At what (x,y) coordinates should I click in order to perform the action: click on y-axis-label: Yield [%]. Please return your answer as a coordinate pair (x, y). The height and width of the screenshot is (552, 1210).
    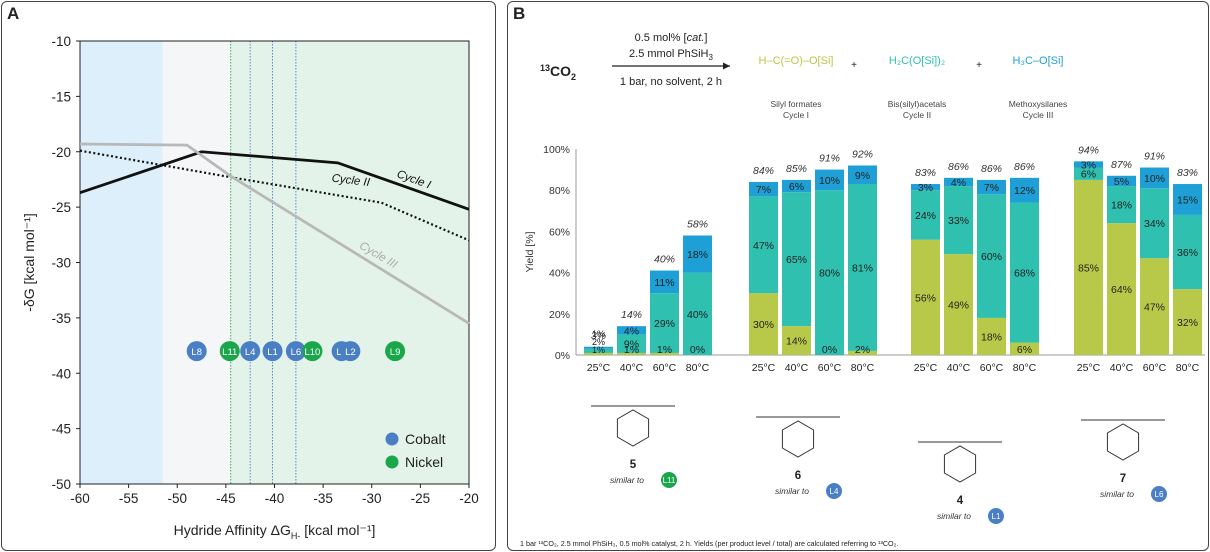
    Looking at the image, I should click on (530, 251).